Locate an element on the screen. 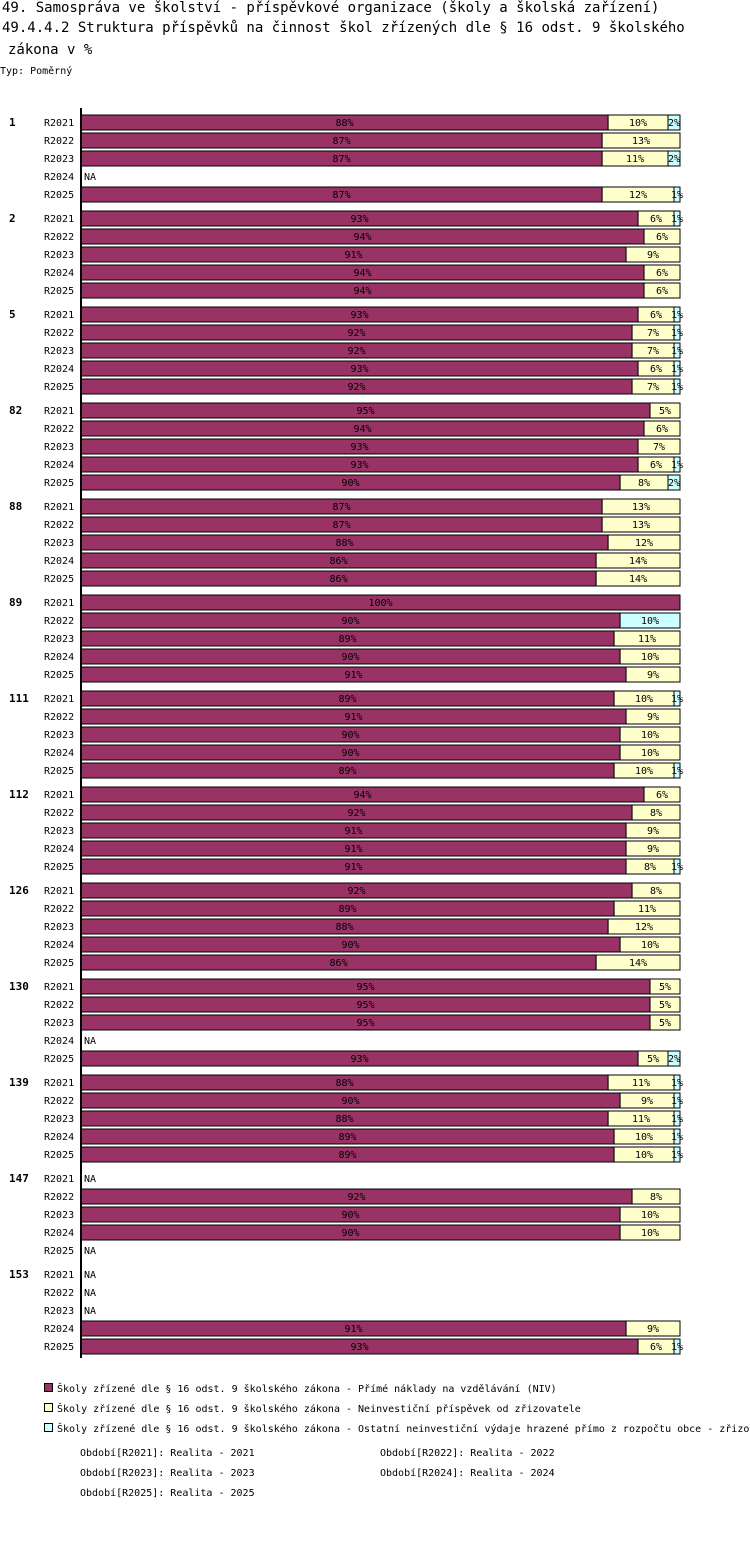  data-label-112-R2023-s1: 9% is located at coordinates (653, 831).